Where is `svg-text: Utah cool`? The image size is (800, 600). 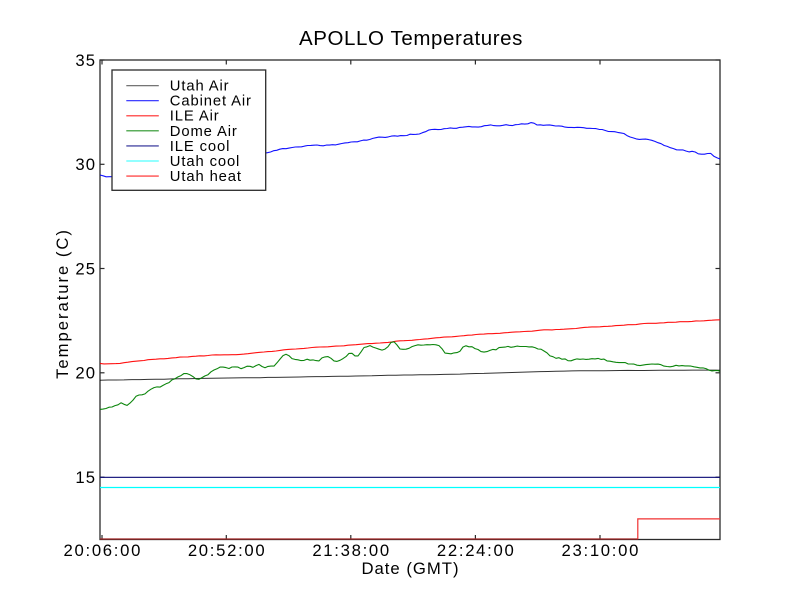 svg-text: Utah cool is located at coordinates (205, 162).